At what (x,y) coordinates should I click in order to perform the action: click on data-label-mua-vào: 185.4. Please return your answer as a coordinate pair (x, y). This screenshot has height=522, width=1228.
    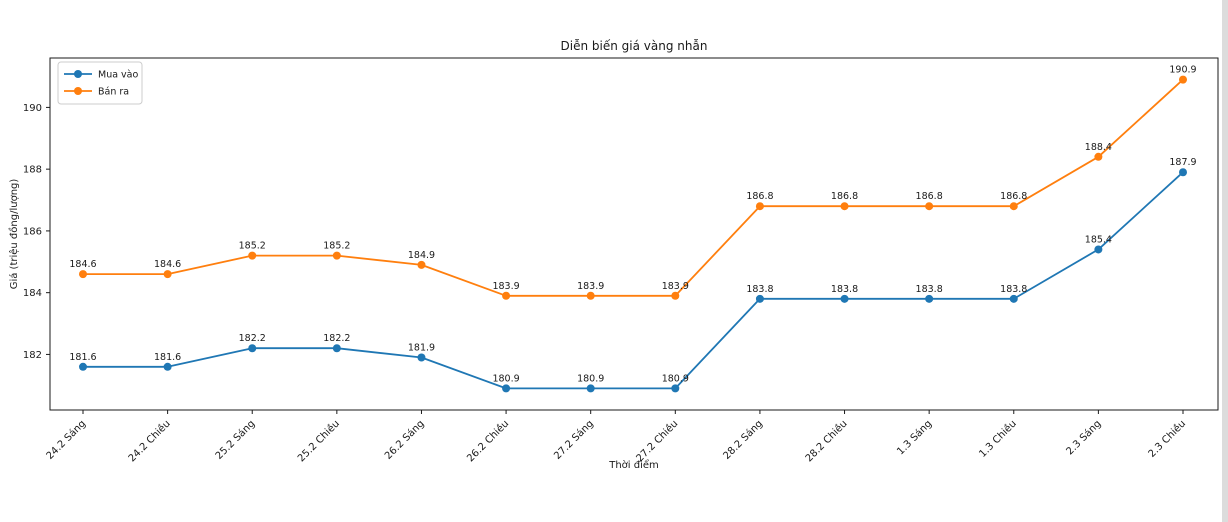
    Looking at the image, I should click on (1098, 239).